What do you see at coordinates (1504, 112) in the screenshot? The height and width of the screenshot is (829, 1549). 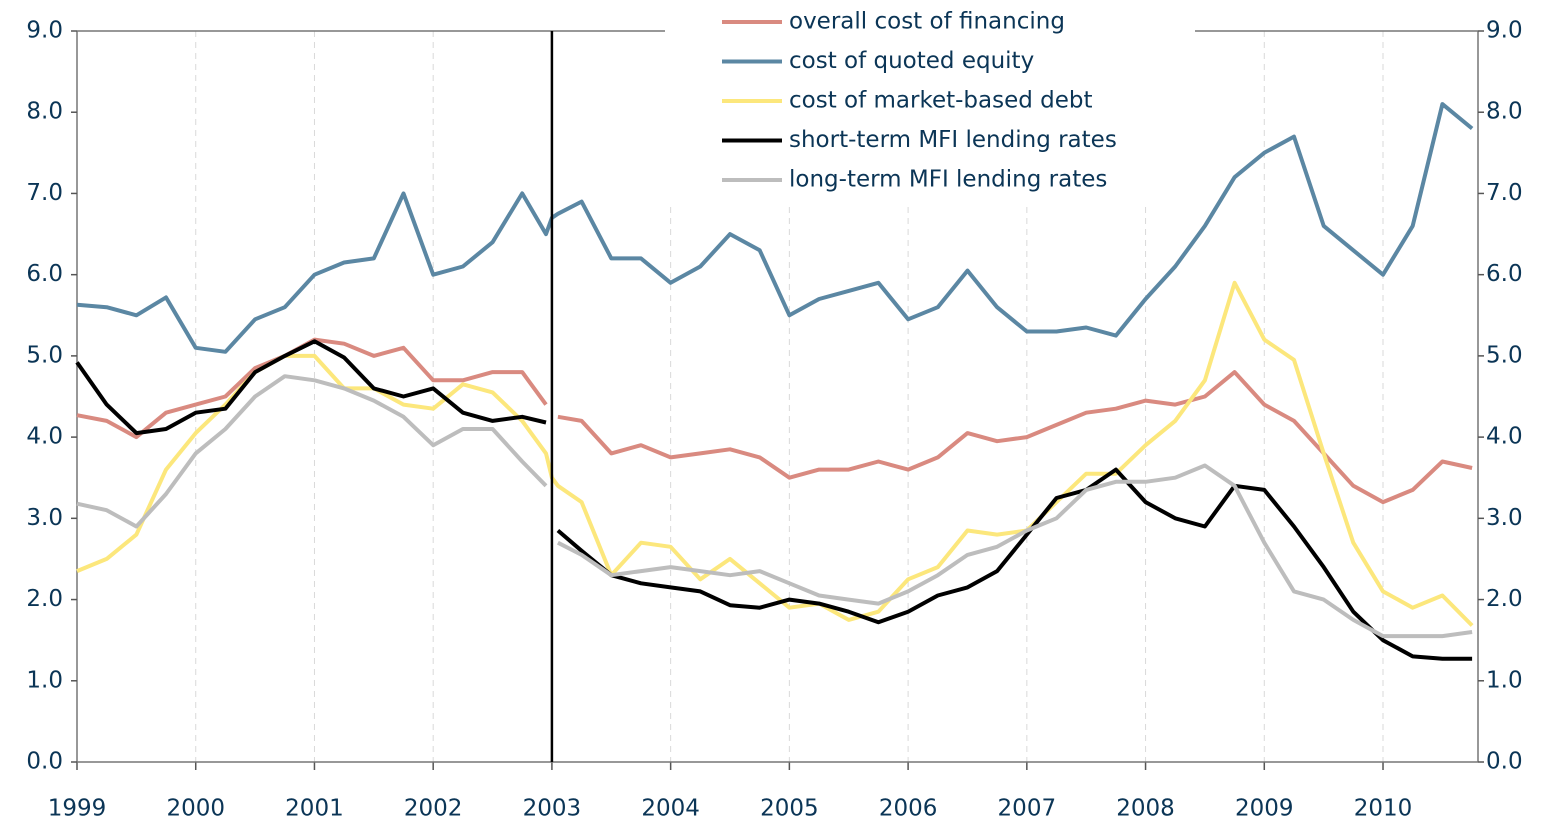 I see `y2-tick-label: 8.0` at bounding box center [1504, 112].